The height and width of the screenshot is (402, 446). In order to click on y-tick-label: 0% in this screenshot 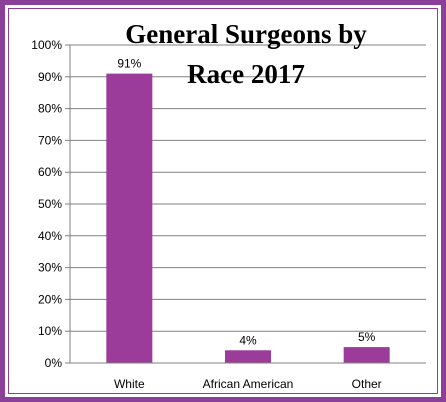, I will do `click(54, 363)`.